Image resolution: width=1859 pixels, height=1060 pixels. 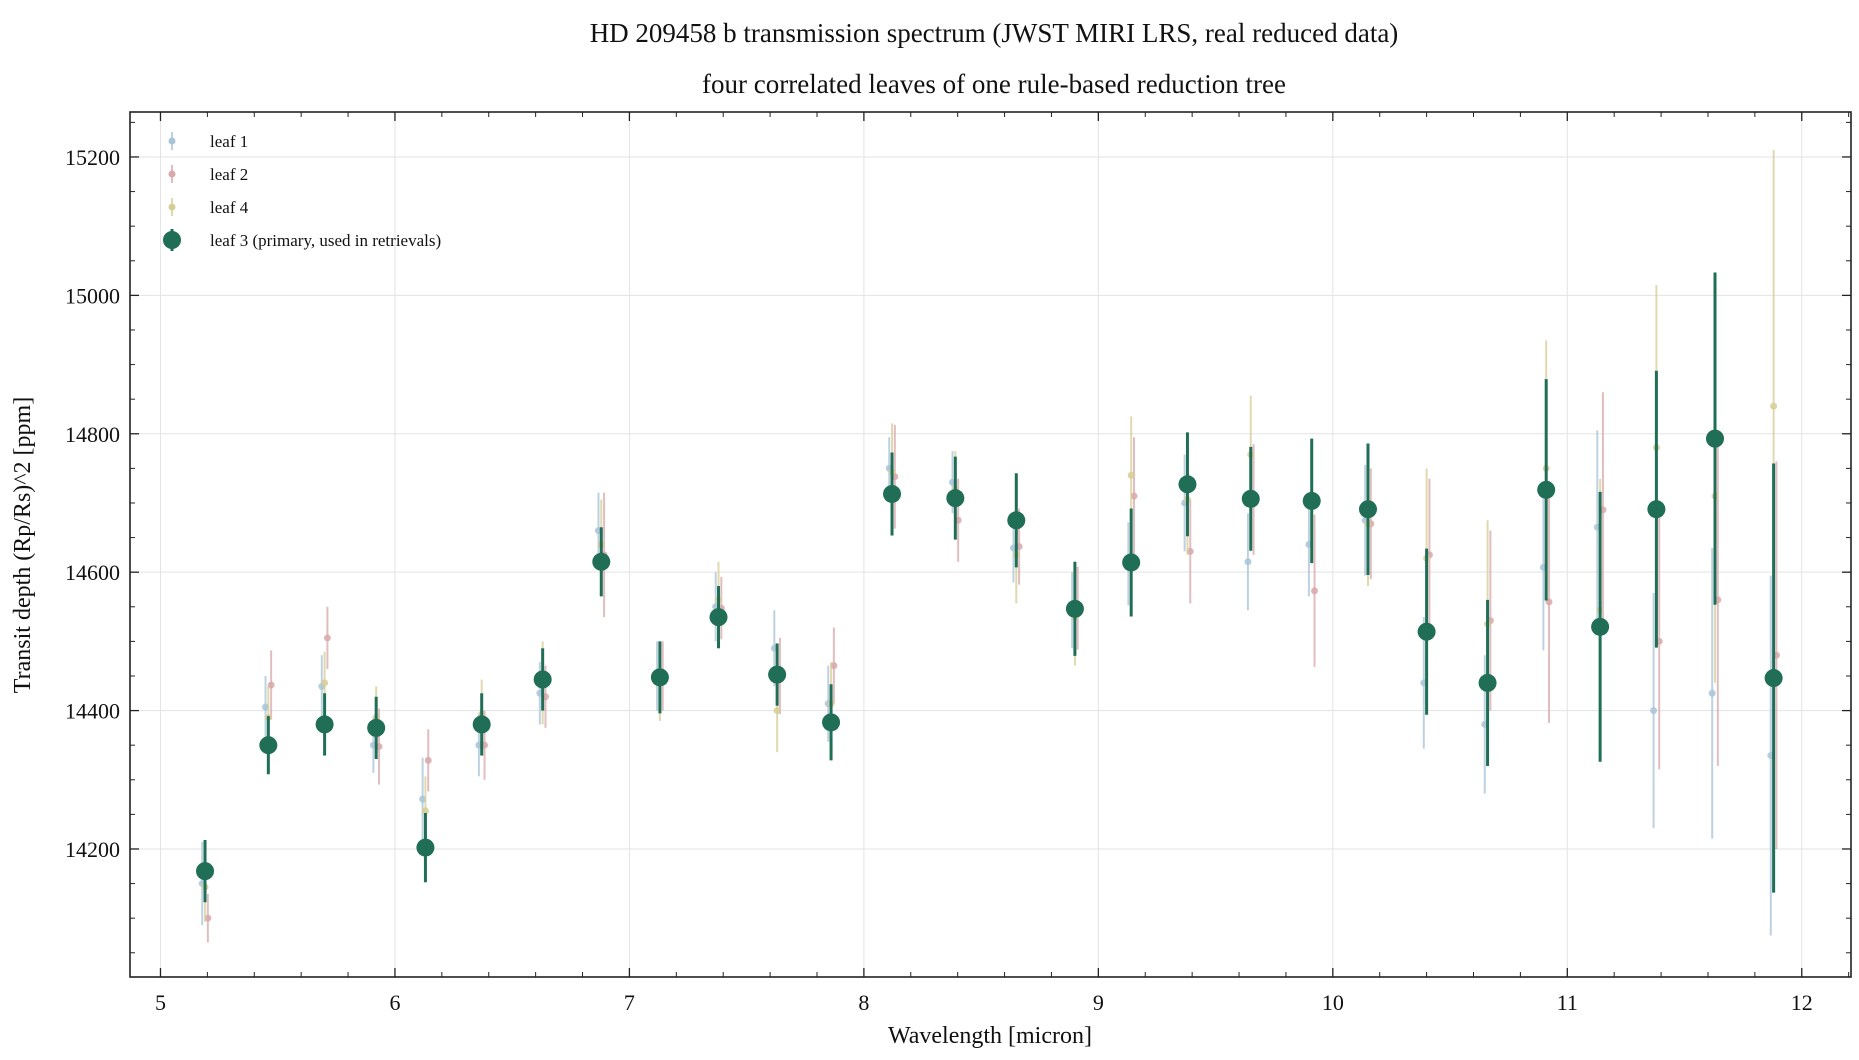 I want to click on y-axis-label: Transit depth (Rp/Rs)^2 [ppm], so click(x=23, y=545).